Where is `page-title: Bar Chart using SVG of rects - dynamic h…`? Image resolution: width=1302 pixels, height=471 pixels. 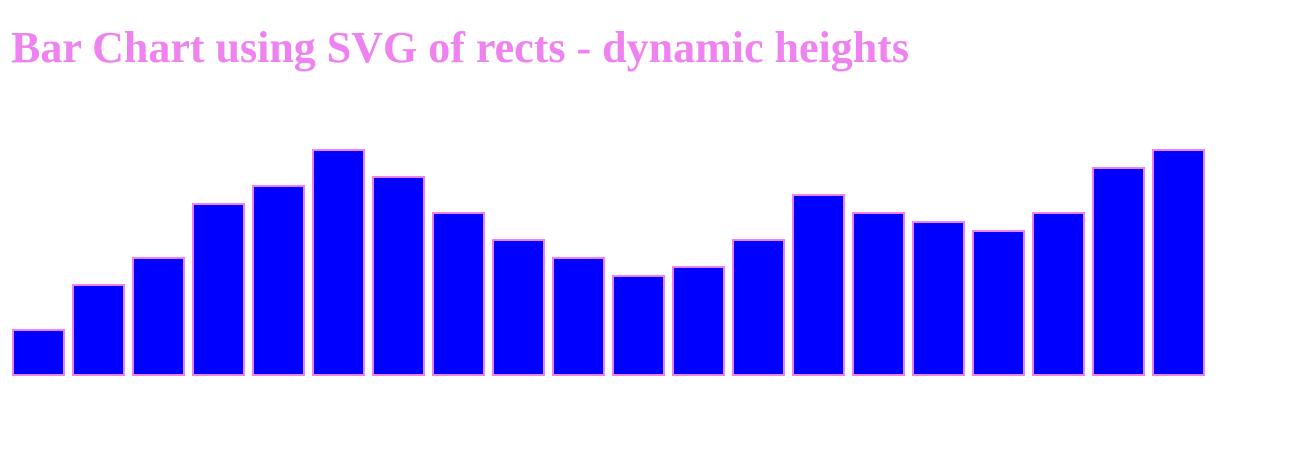
page-title: Bar Chart using SVG of rects - dynamic h… is located at coordinates (460, 47).